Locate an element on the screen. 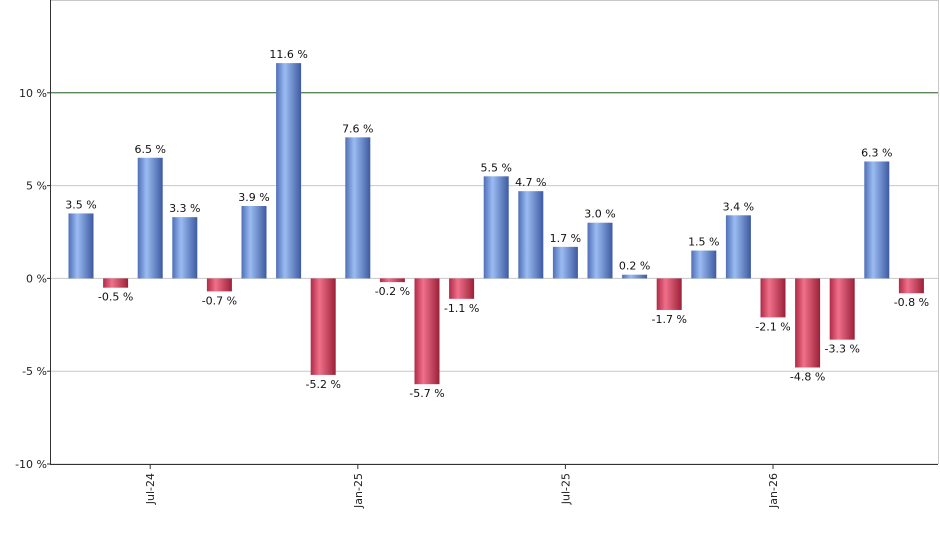 The height and width of the screenshot is (550, 940). y-tick-label: 0 % is located at coordinates (36, 278).